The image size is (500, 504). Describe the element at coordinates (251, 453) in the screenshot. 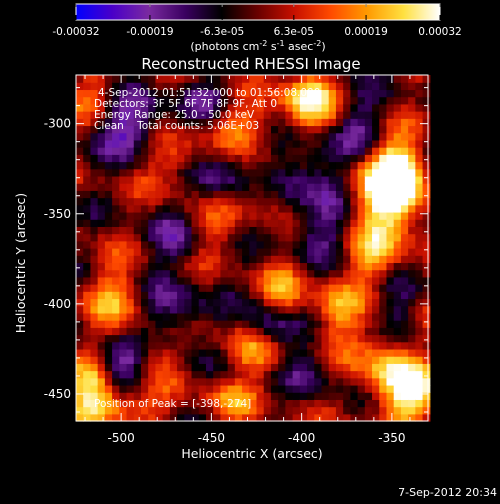

I see `x-axis-label: Heliocentric X (arcsec)` at that location.